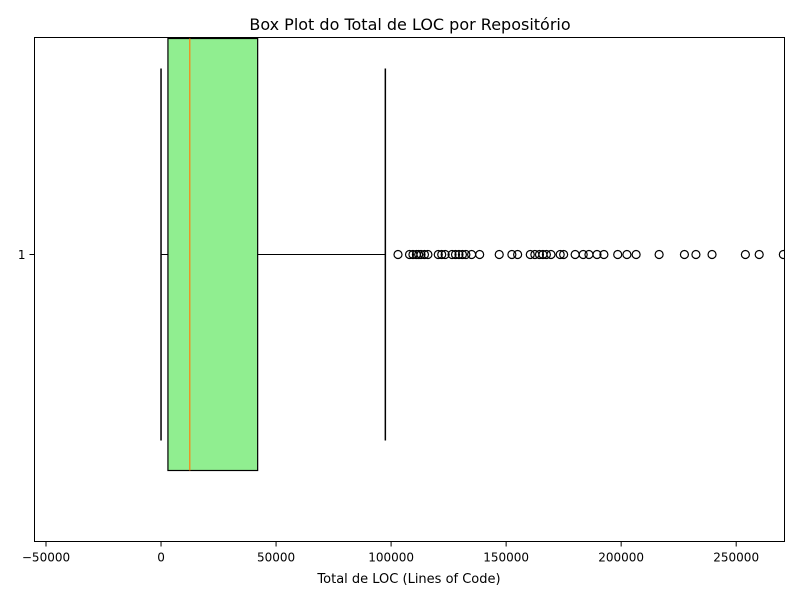  I want to click on x-axis-ticks: −50000 0 50000 100000 150000 200000 250000, so click(390, 553).